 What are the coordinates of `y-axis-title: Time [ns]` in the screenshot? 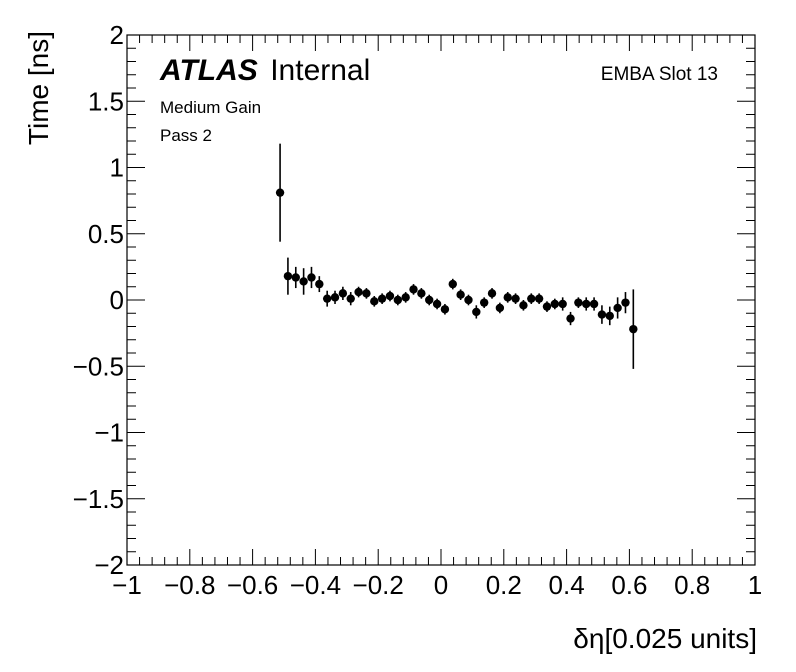 It's located at (38, 88).